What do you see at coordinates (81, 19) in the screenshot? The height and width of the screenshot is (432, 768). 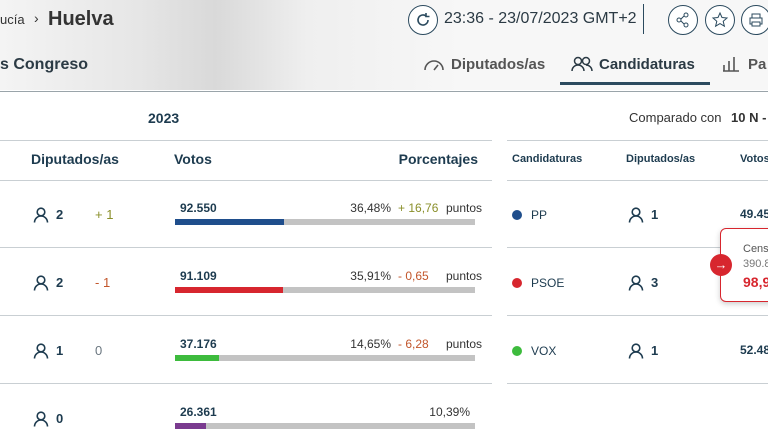 I see `breadcrumb-province: Huelva` at bounding box center [81, 19].